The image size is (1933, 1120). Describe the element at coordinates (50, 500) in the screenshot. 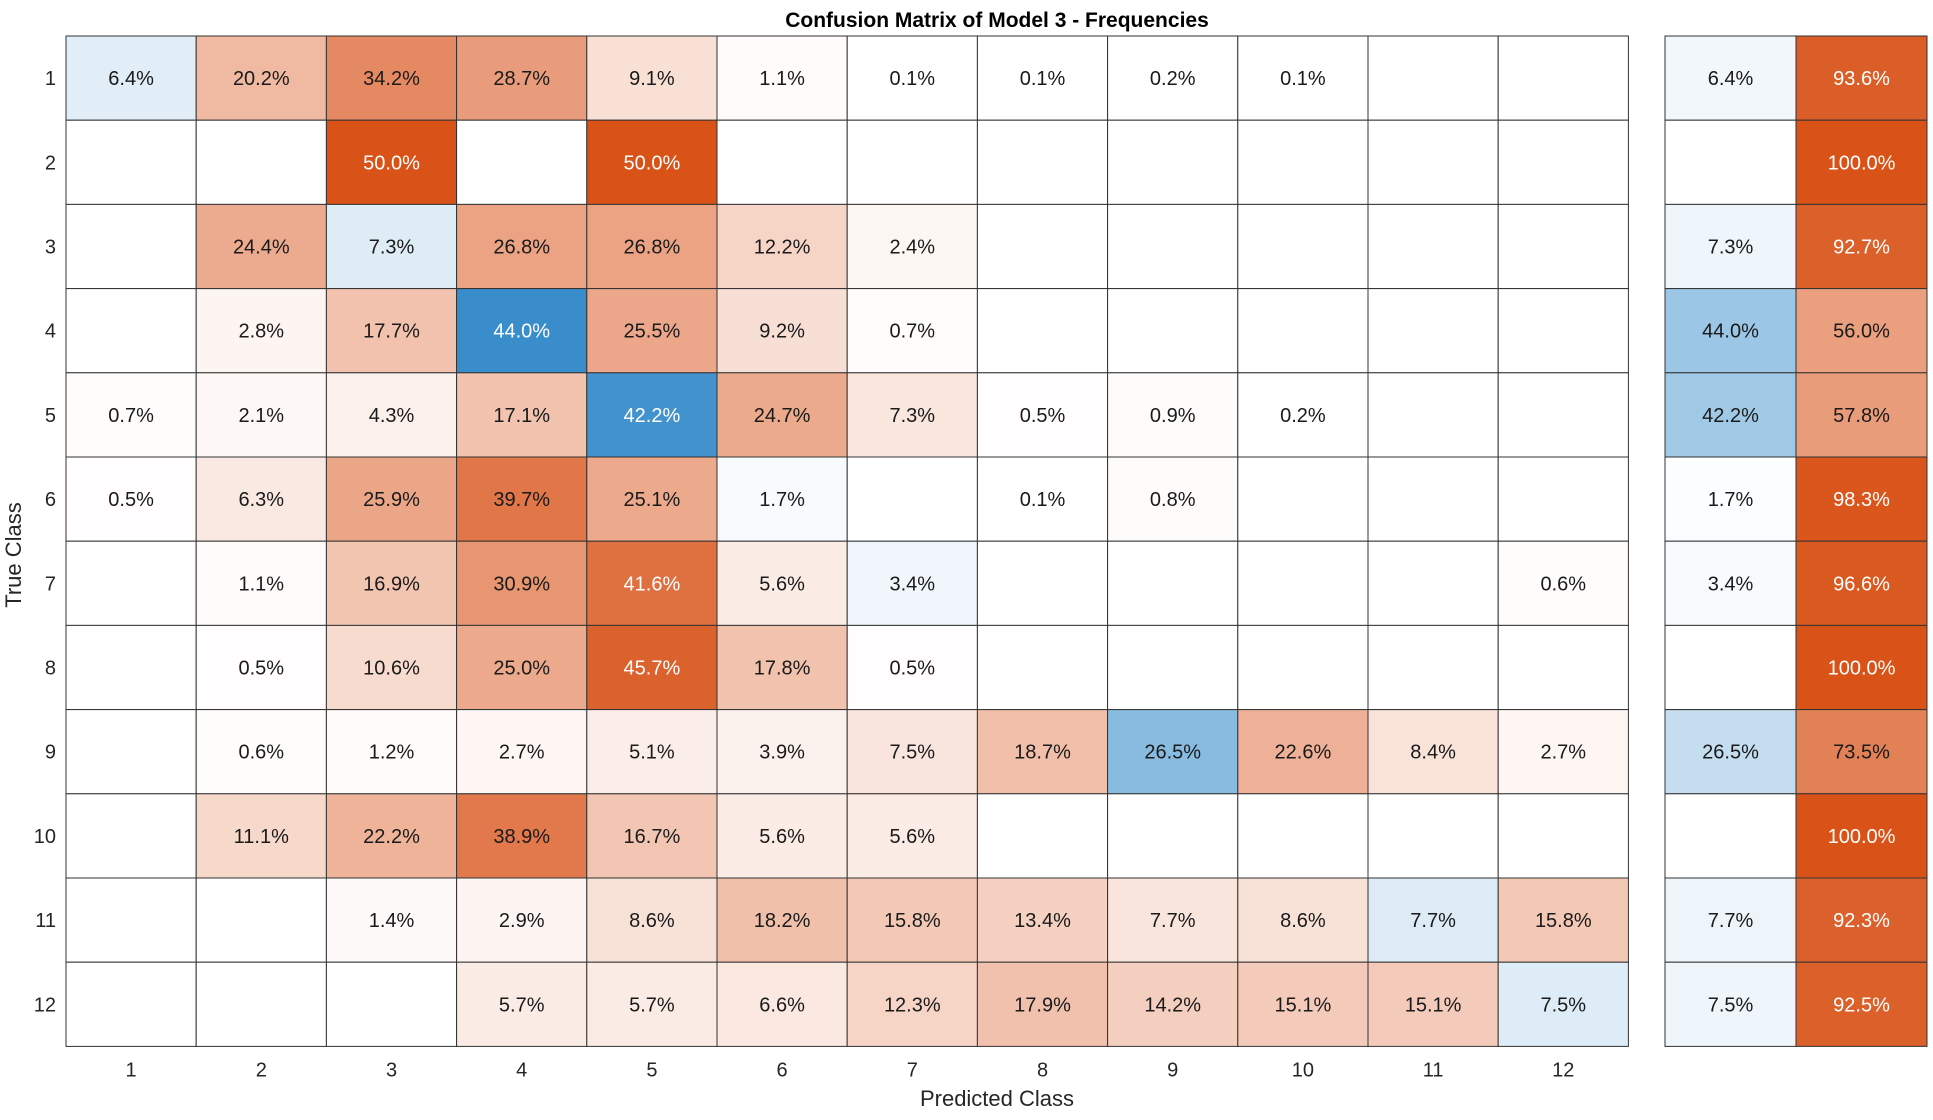

I see `row-tick-label: 6` at that location.